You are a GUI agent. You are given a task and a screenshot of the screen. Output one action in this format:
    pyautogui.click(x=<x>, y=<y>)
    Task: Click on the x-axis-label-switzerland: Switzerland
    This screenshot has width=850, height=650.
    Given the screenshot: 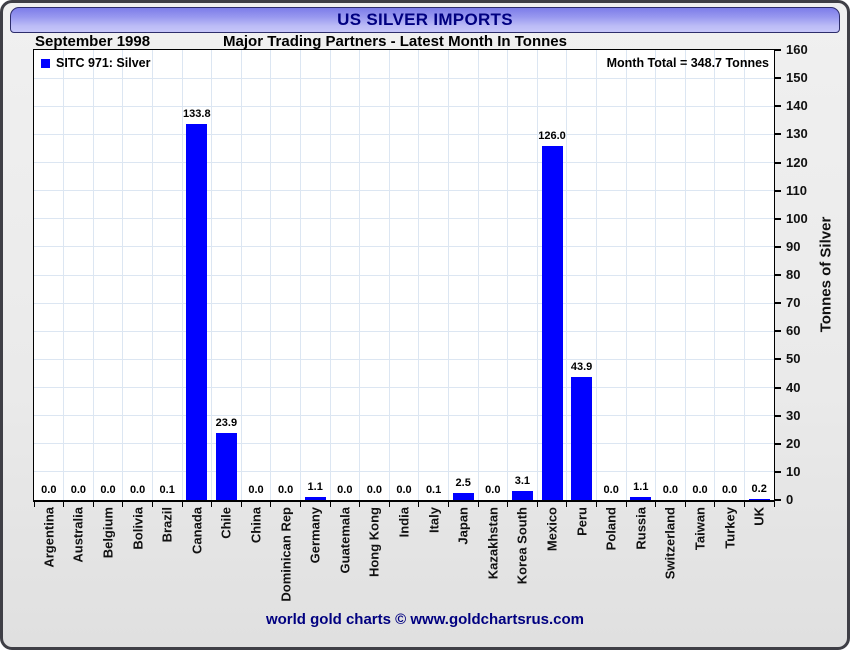 What is the action you would take?
    pyautogui.click(x=671, y=566)
    